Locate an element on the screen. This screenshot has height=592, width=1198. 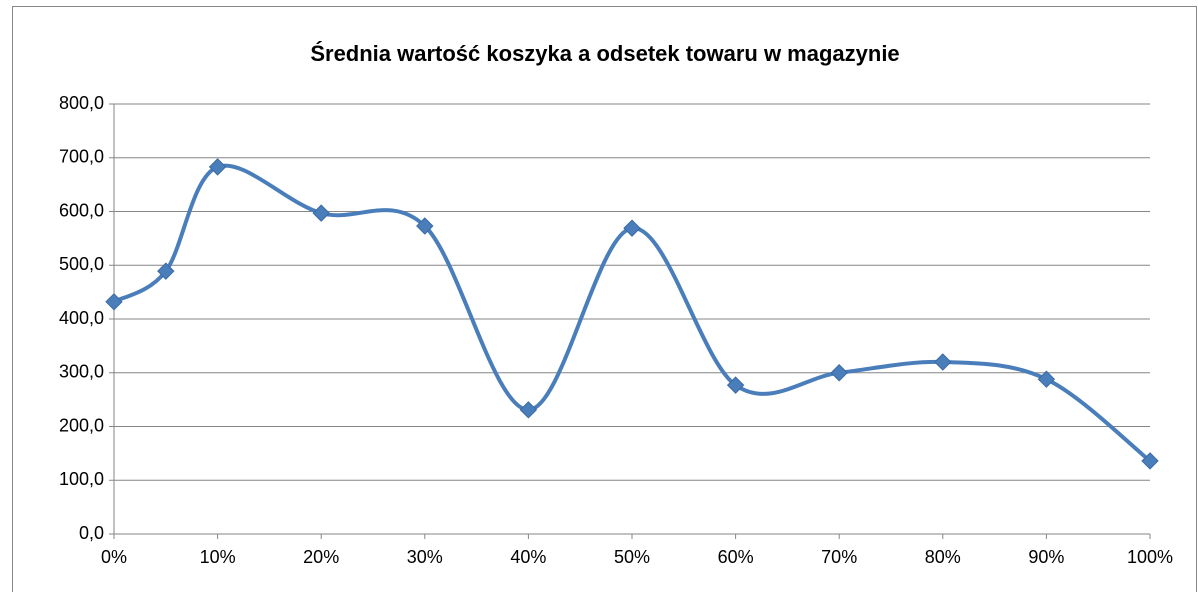
x-tick-label: 50% is located at coordinates (632, 557).